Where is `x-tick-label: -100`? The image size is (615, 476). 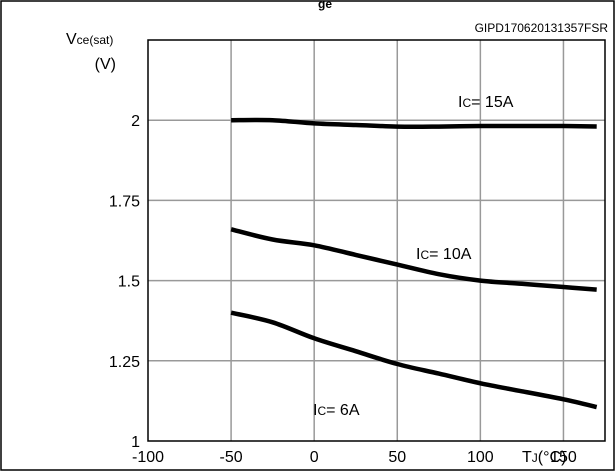 x-tick-label: -100 is located at coordinates (148, 457).